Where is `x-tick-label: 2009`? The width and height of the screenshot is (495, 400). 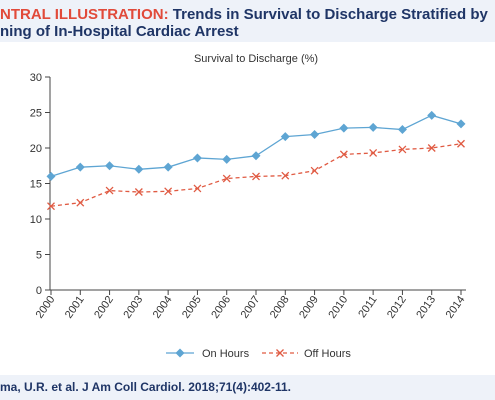 x-tick-label: 2009 is located at coordinates (309, 307).